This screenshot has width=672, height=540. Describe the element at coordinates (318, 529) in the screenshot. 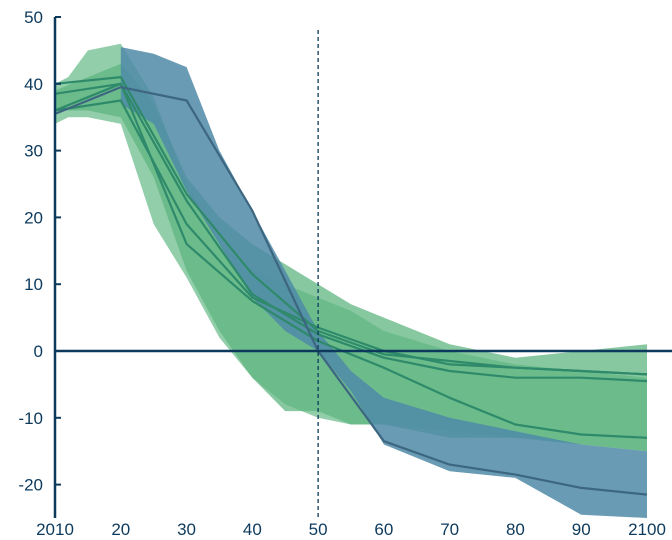

I see `x-tick-label: 50` at that location.